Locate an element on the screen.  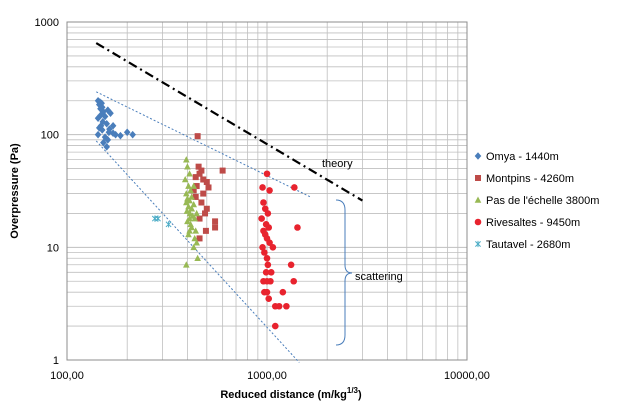
x-tick-label: 1000,00 is located at coordinates (267, 376).